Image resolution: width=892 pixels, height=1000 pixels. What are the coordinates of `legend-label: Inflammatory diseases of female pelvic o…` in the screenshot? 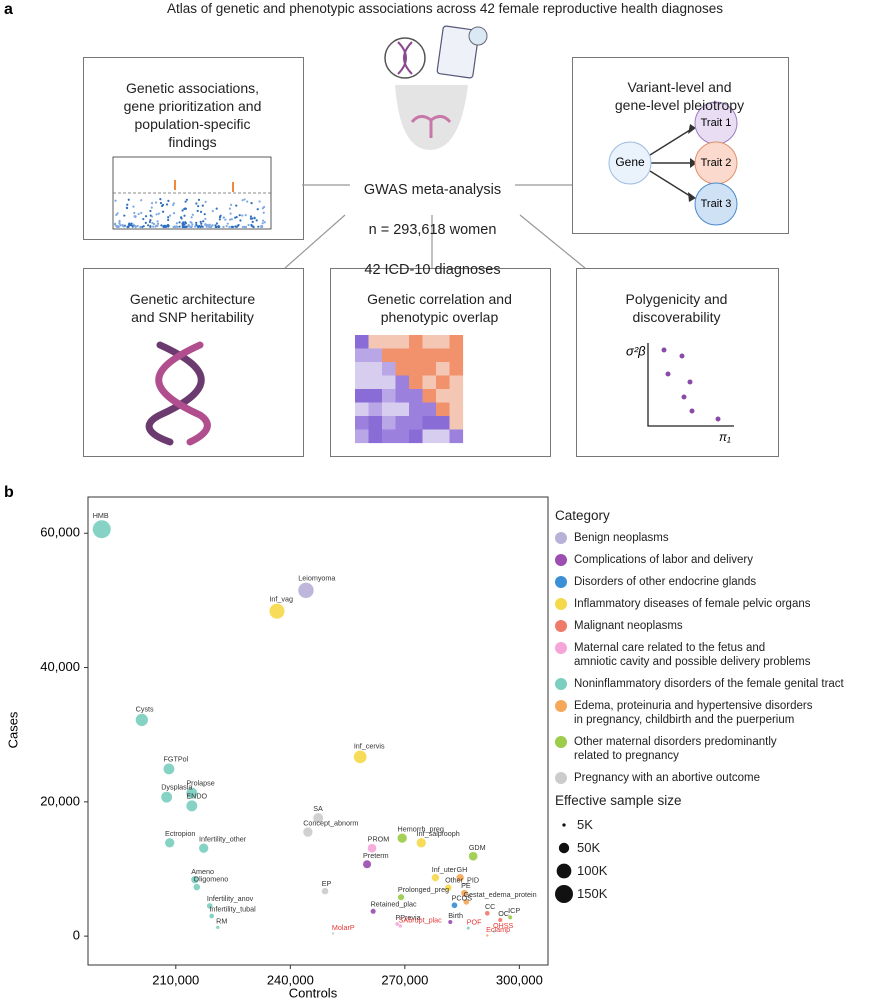 It's located at (692, 604).